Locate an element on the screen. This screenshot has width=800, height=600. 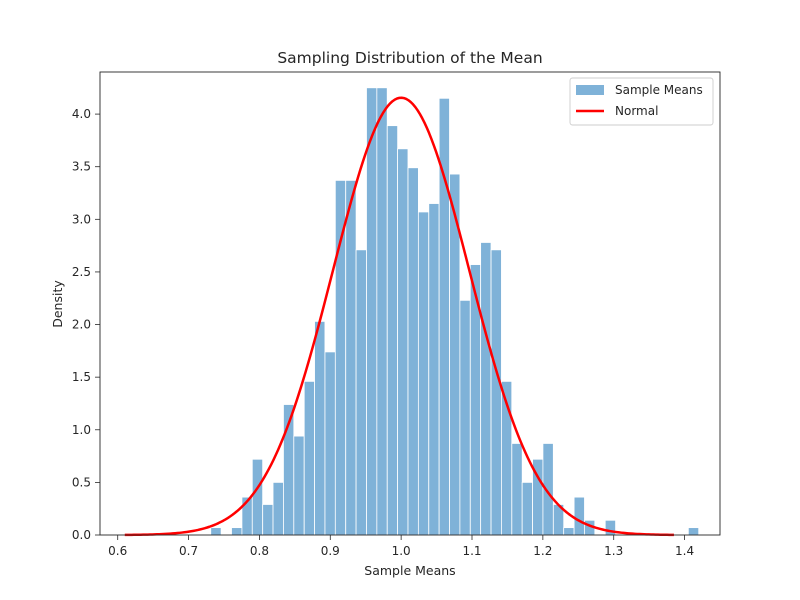
y-tick-label-3: 1.5 is located at coordinates (81, 377).